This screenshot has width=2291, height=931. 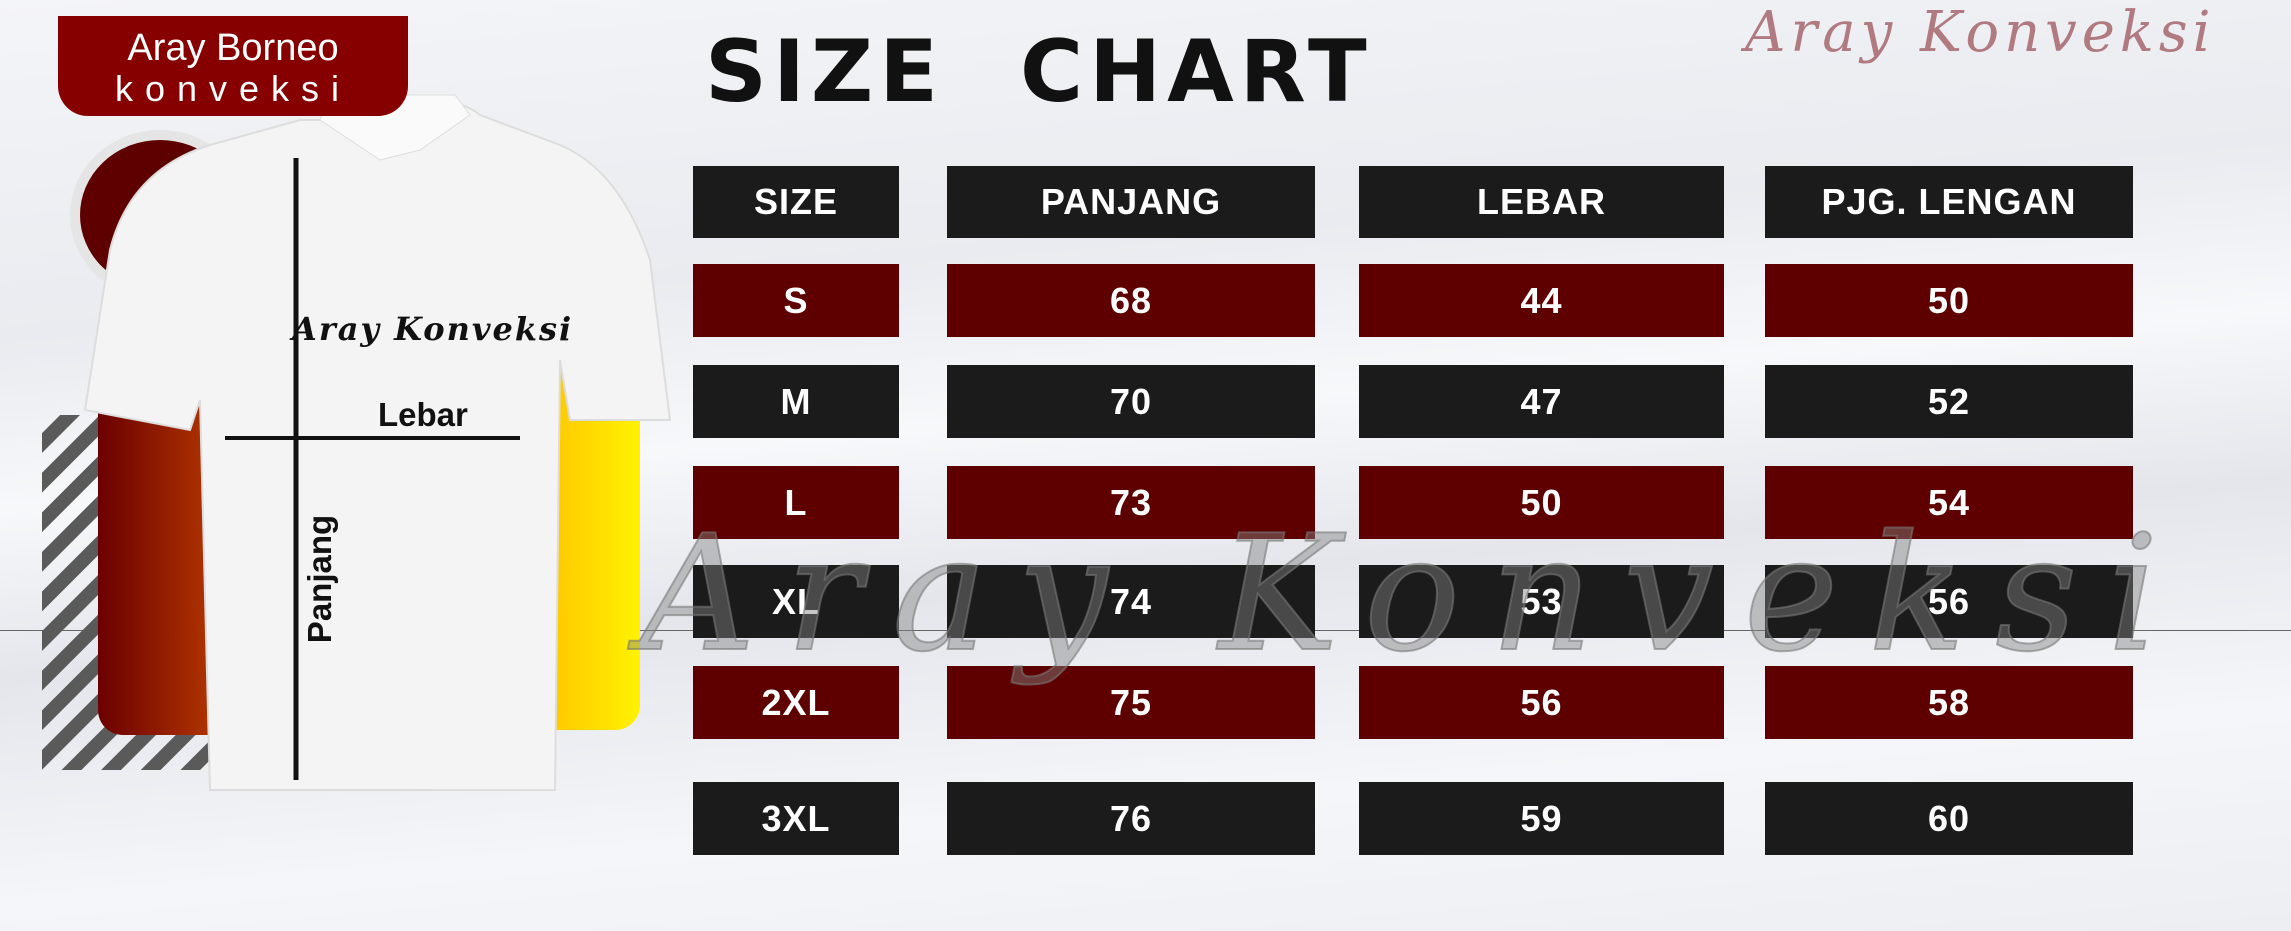 What do you see at coordinates (1541, 401) in the screenshot?
I see `cell-lebar: 47` at bounding box center [1541, 401].